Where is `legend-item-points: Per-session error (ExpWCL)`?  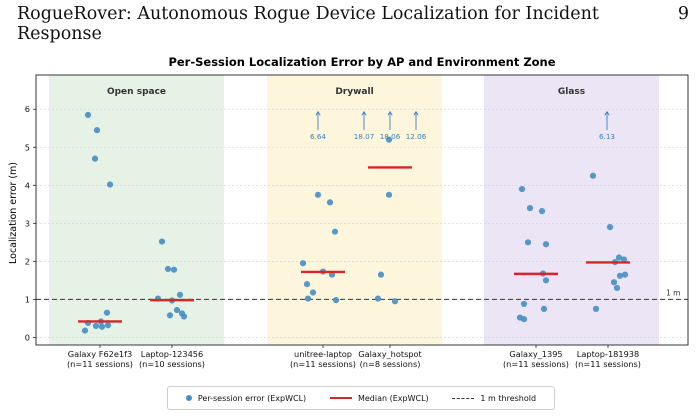 legend-item-points: Per-session error (ExpWCL) is located at coordinates (246, 398).